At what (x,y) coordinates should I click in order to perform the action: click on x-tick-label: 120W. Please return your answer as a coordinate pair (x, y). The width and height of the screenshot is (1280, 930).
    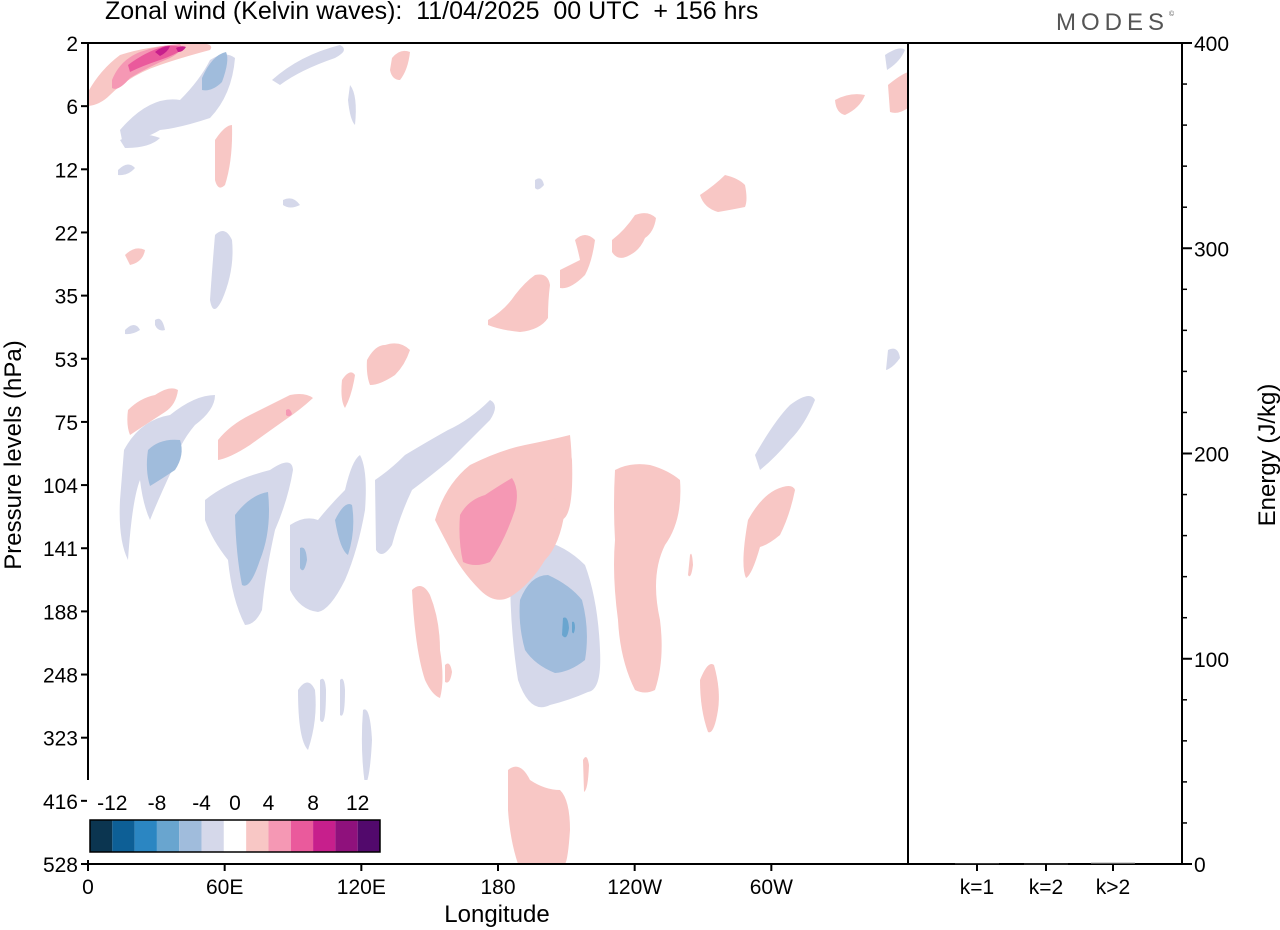
    Looking at the image, I should click on (634, 887).